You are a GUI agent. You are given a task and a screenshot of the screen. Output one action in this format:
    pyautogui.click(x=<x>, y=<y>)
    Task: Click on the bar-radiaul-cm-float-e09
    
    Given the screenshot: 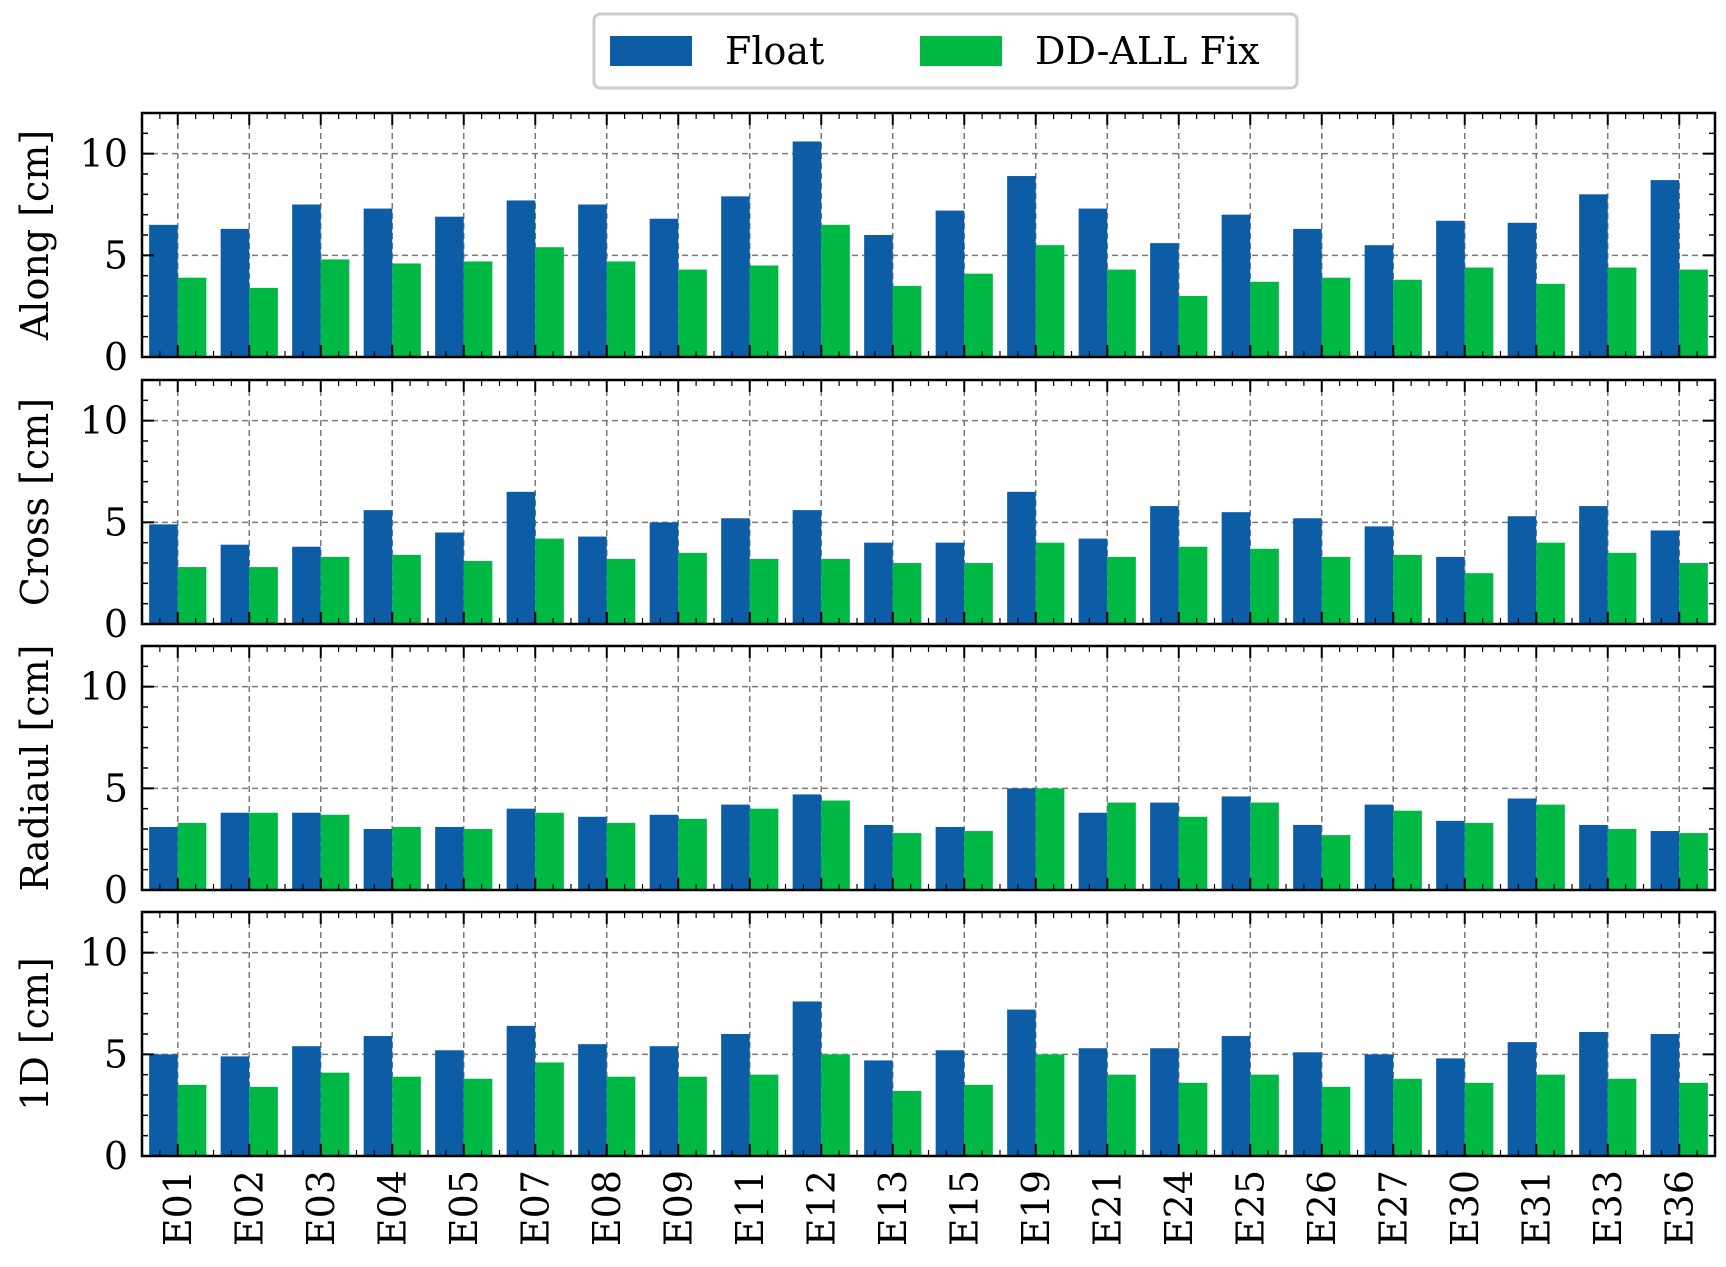 What is the action you would take?
    pyautogui.click(x=664, y=852)
    